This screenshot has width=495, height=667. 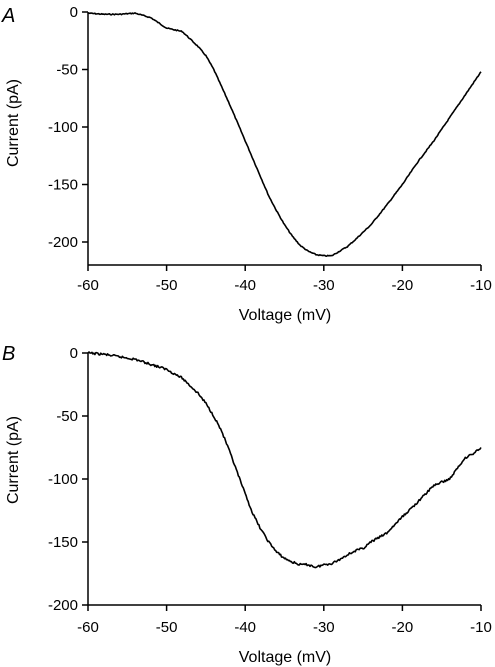 I want to click on panel-a-y-ticks: 0 -50 -100 -150 -200, so click(x=68, y=127).